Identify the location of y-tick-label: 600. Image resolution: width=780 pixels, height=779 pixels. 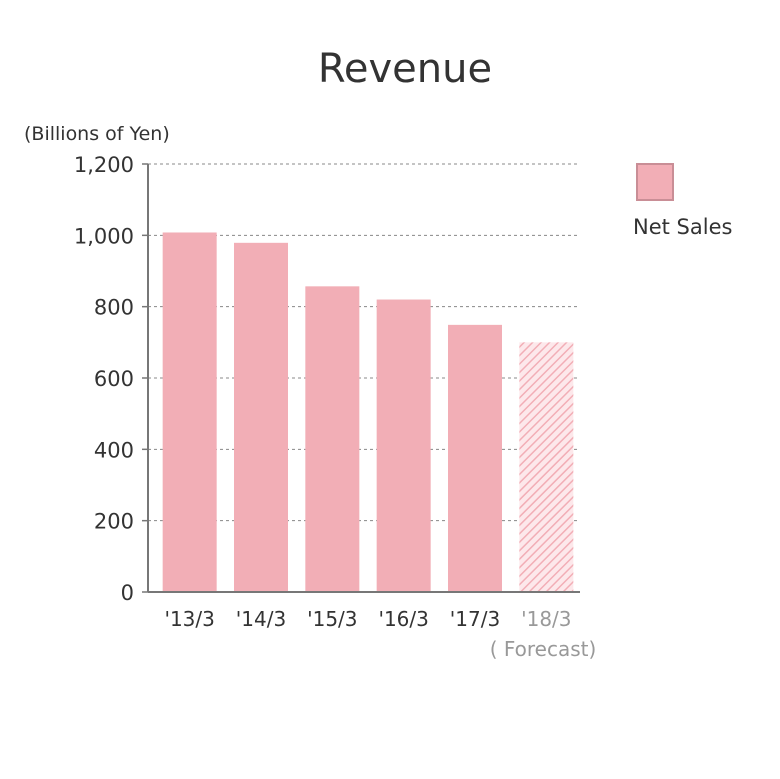
(114, 379).